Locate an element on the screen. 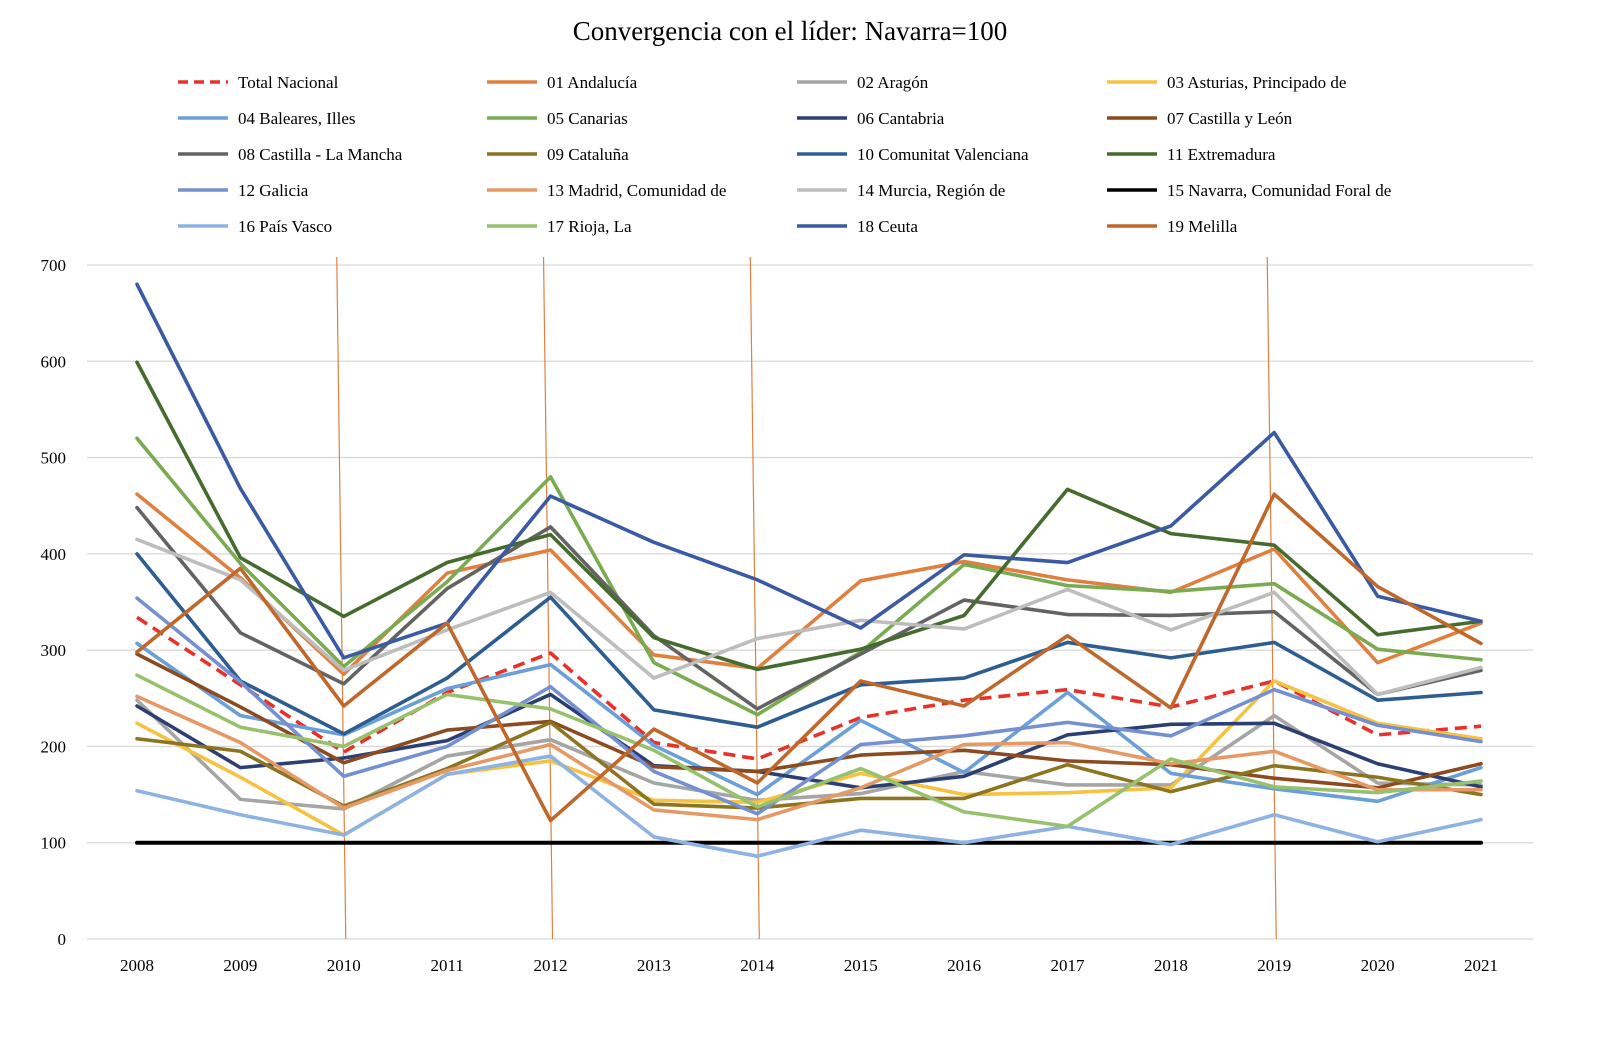  legend-label: Total Nacional is located at coordinates (288, 82).